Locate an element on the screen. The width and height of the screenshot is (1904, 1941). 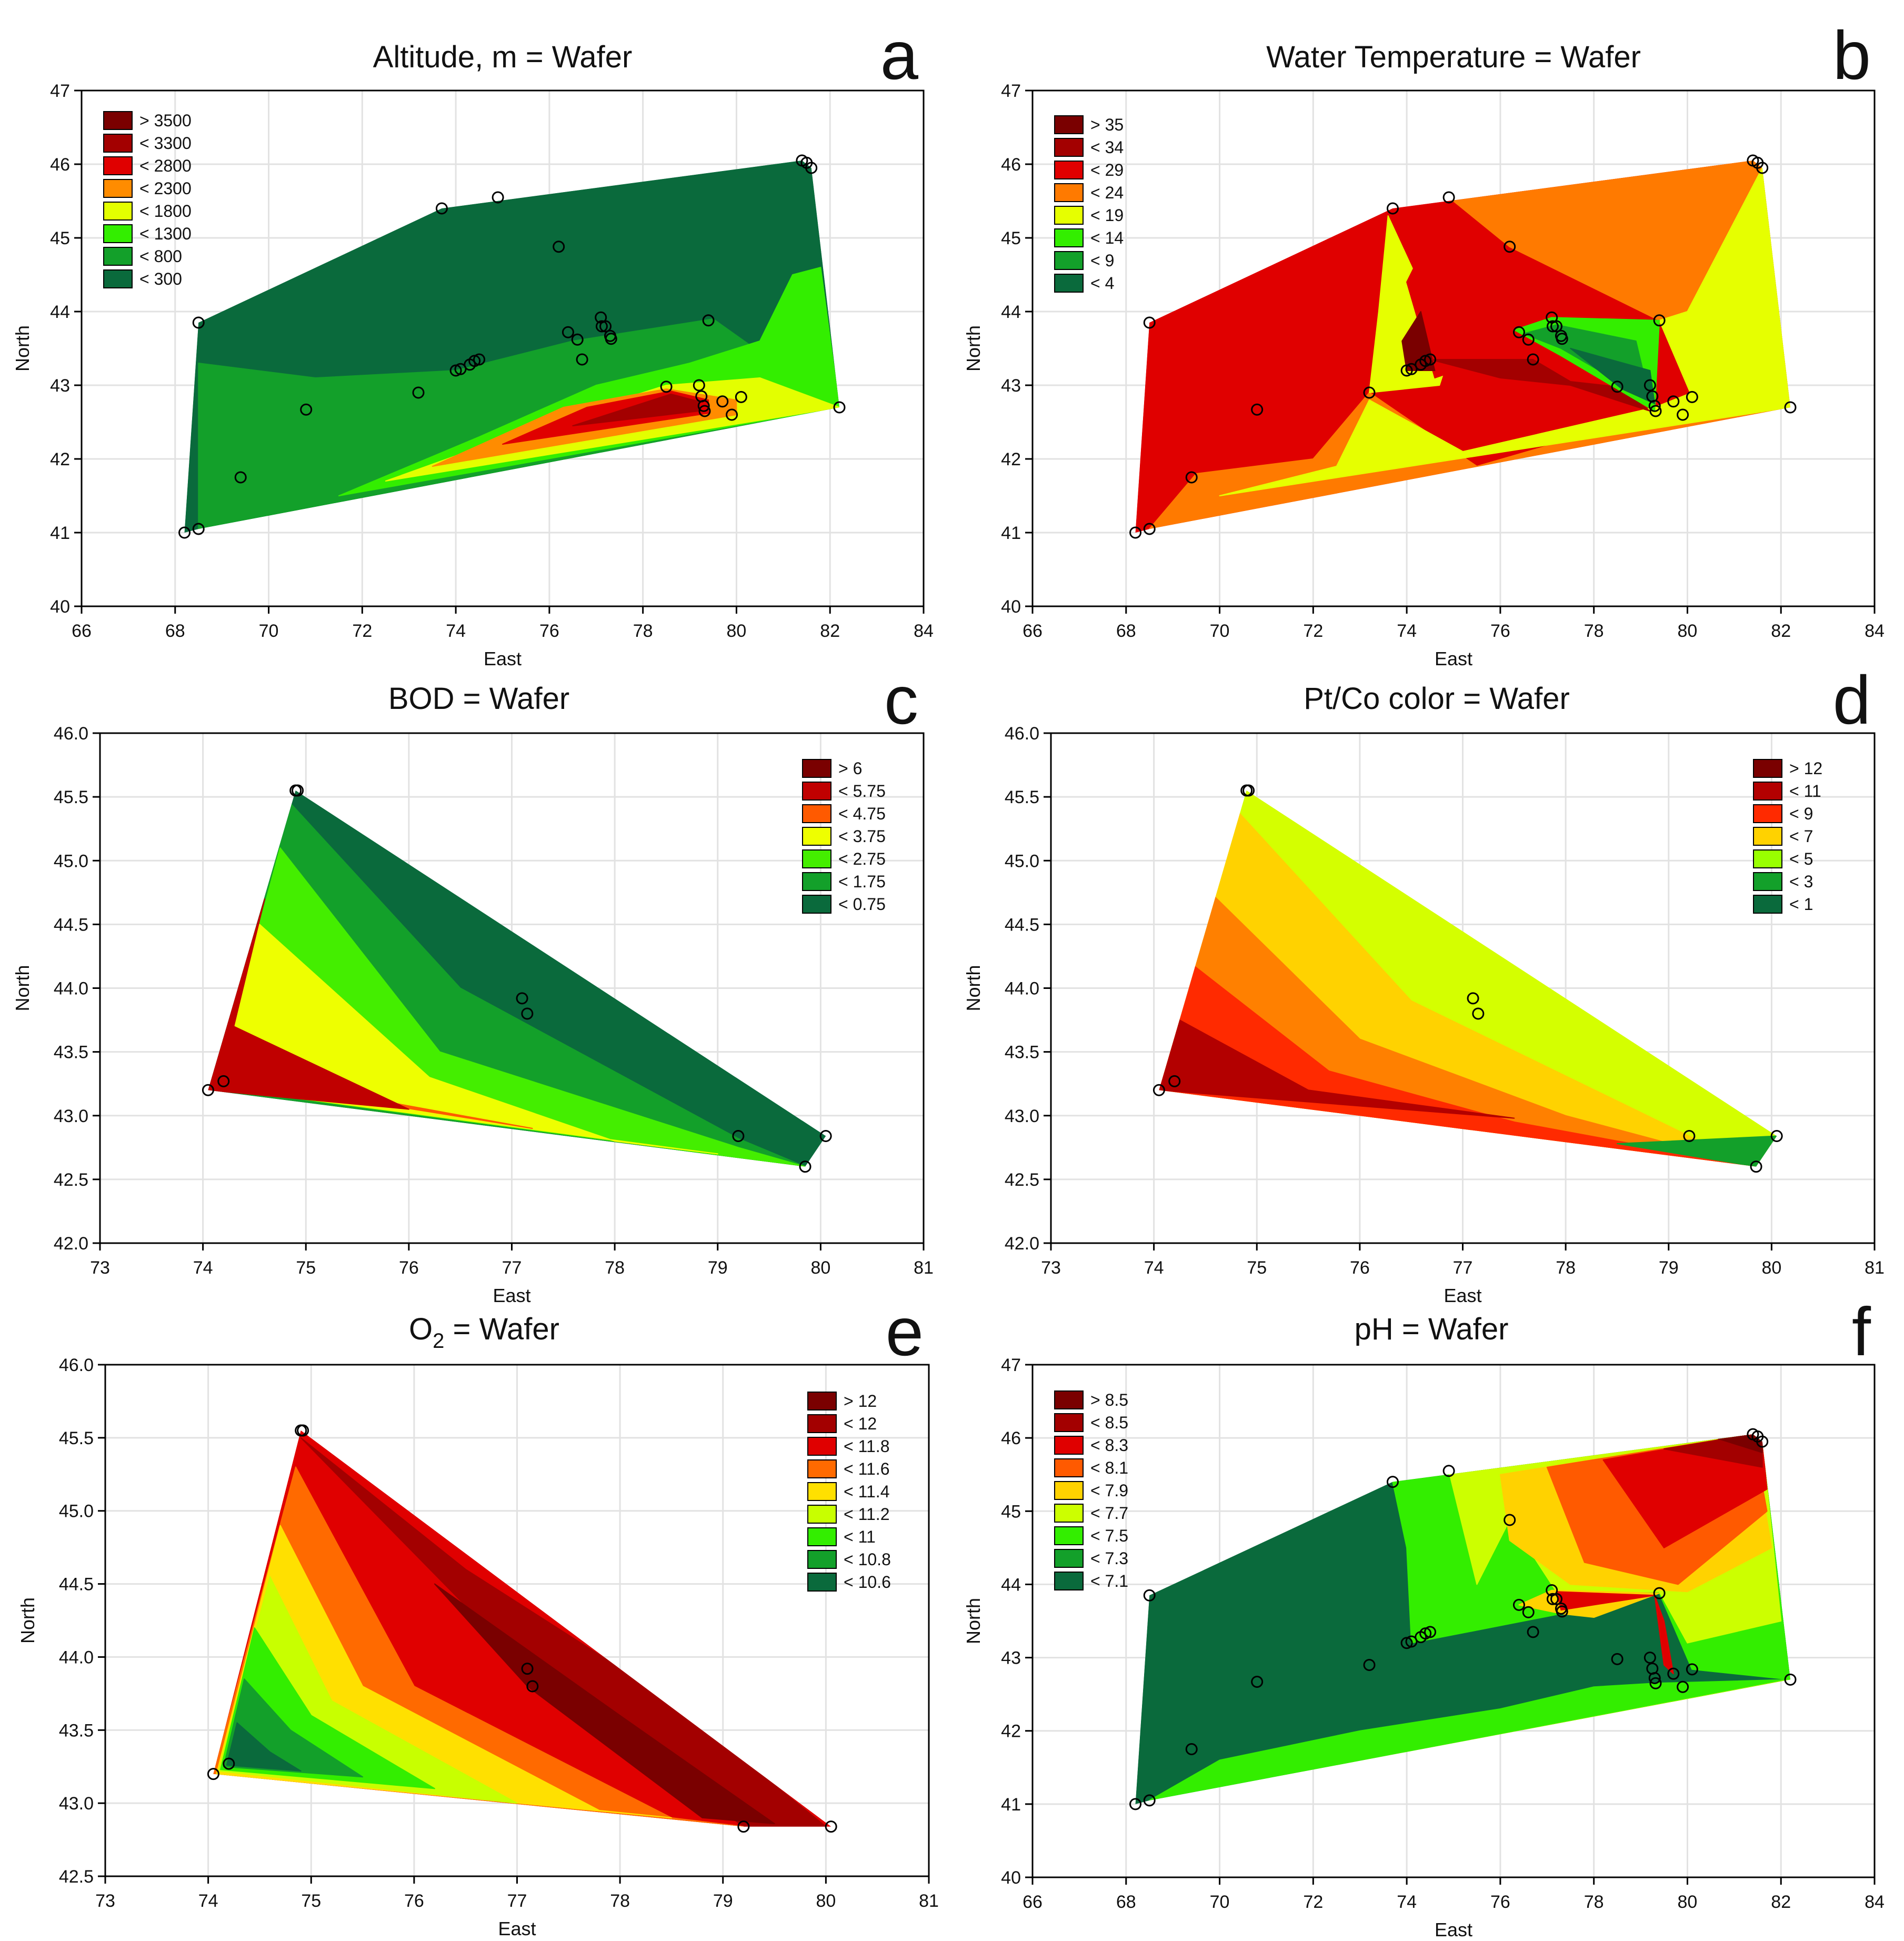
panel-letter: c is located at coordinates (901, 700).